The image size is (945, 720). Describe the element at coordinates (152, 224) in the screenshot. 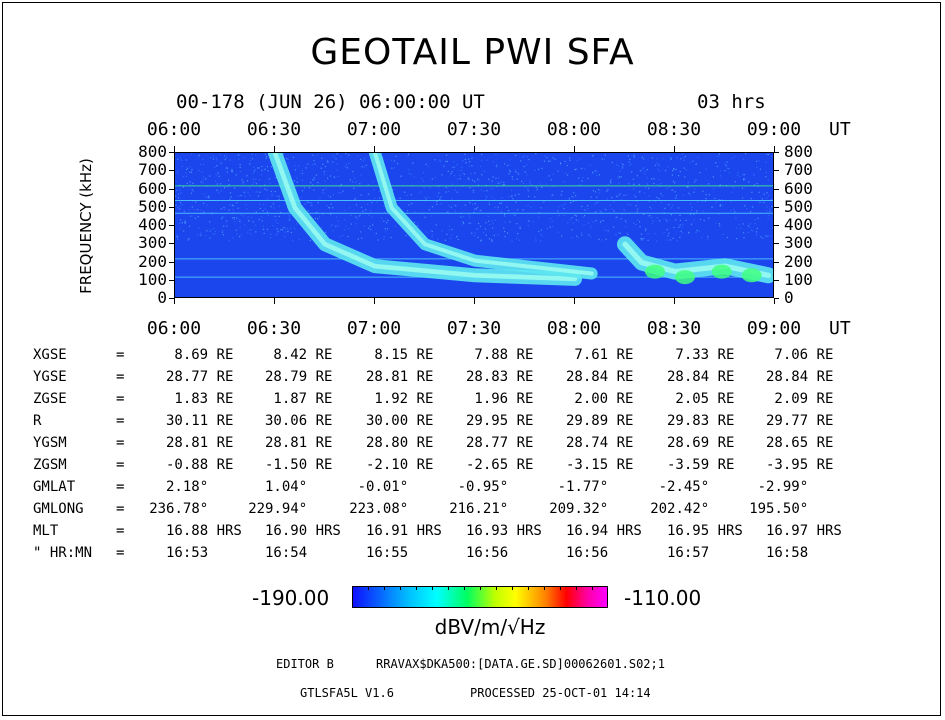

I see `y-tick-label-left: 400` at that location.